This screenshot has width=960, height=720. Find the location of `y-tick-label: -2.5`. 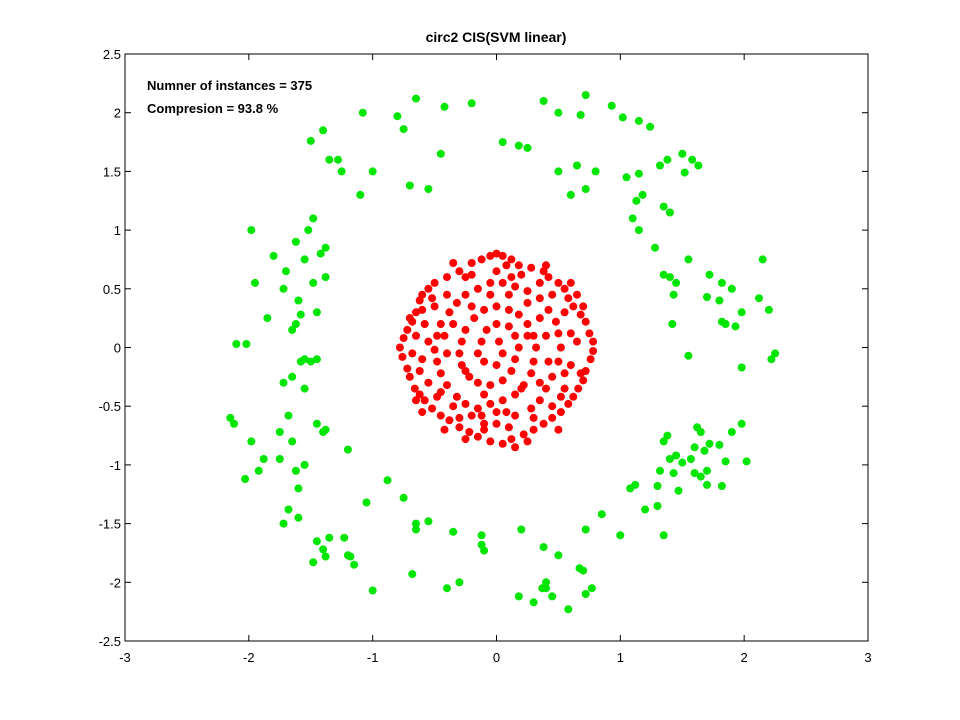

y-tick-label: -2.5 is located at coordinates (110, 641).